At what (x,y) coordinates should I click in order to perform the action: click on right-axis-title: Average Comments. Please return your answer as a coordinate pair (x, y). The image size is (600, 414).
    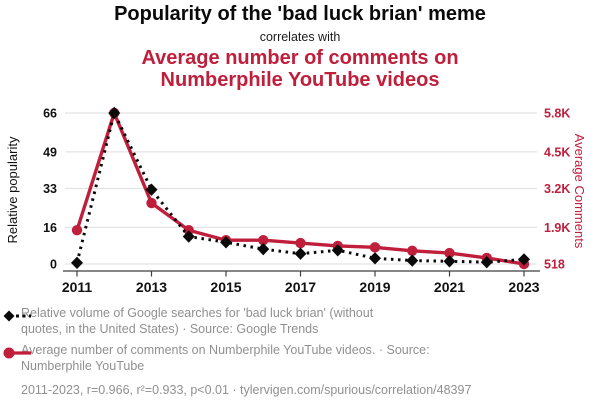
    Looking at the image, I should click on (579, 191).